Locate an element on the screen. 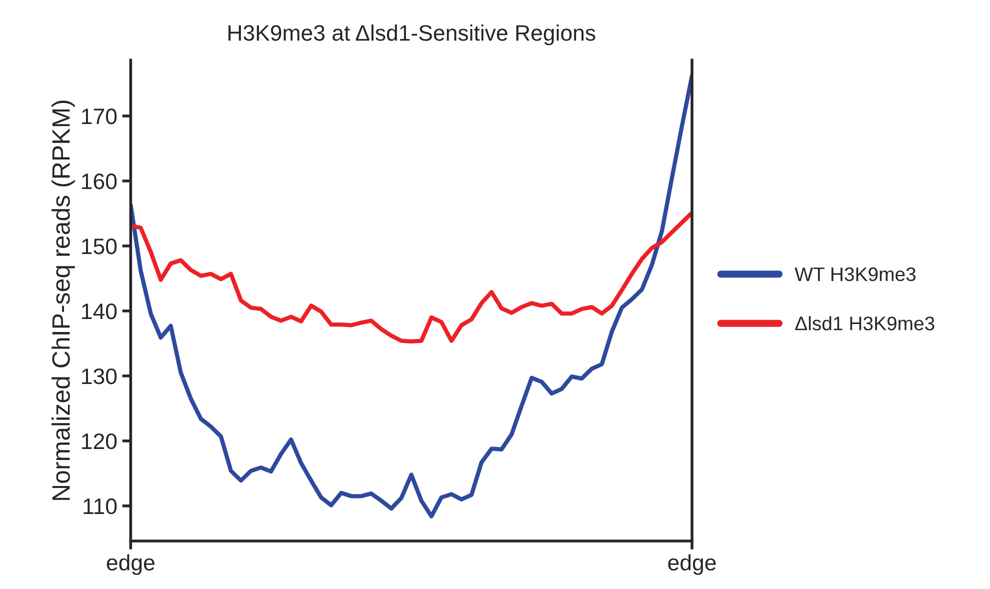 Image resolution: width=990 pixels, height=589 pixels. legend-label: Δlsd1 H3K9me3 is located at coordinates (864, 323).